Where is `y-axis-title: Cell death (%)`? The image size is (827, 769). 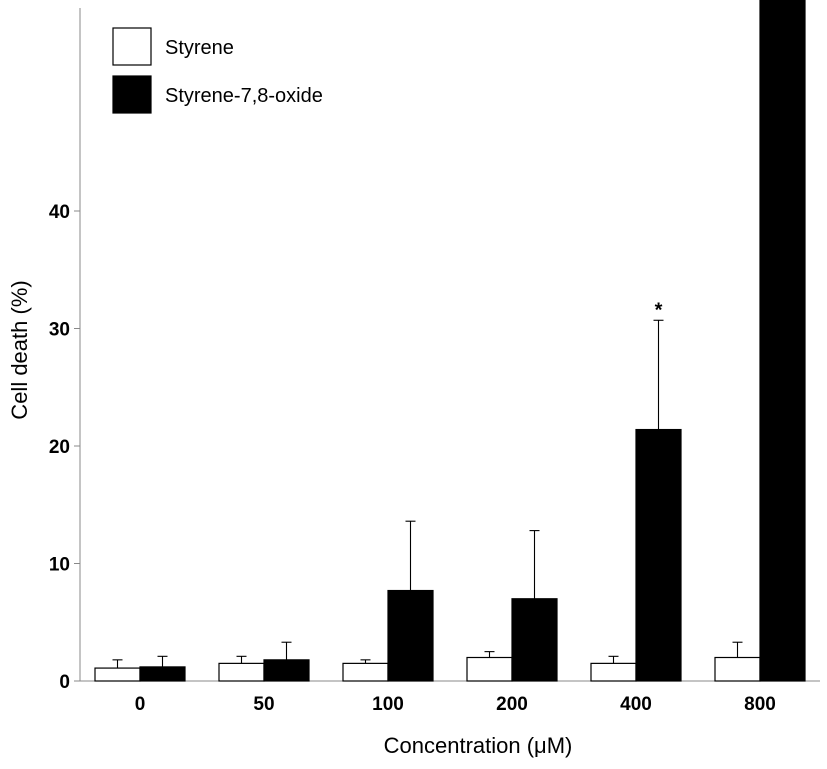 y-axis-title: Cell death (%) is located at coordinates (19, 349).